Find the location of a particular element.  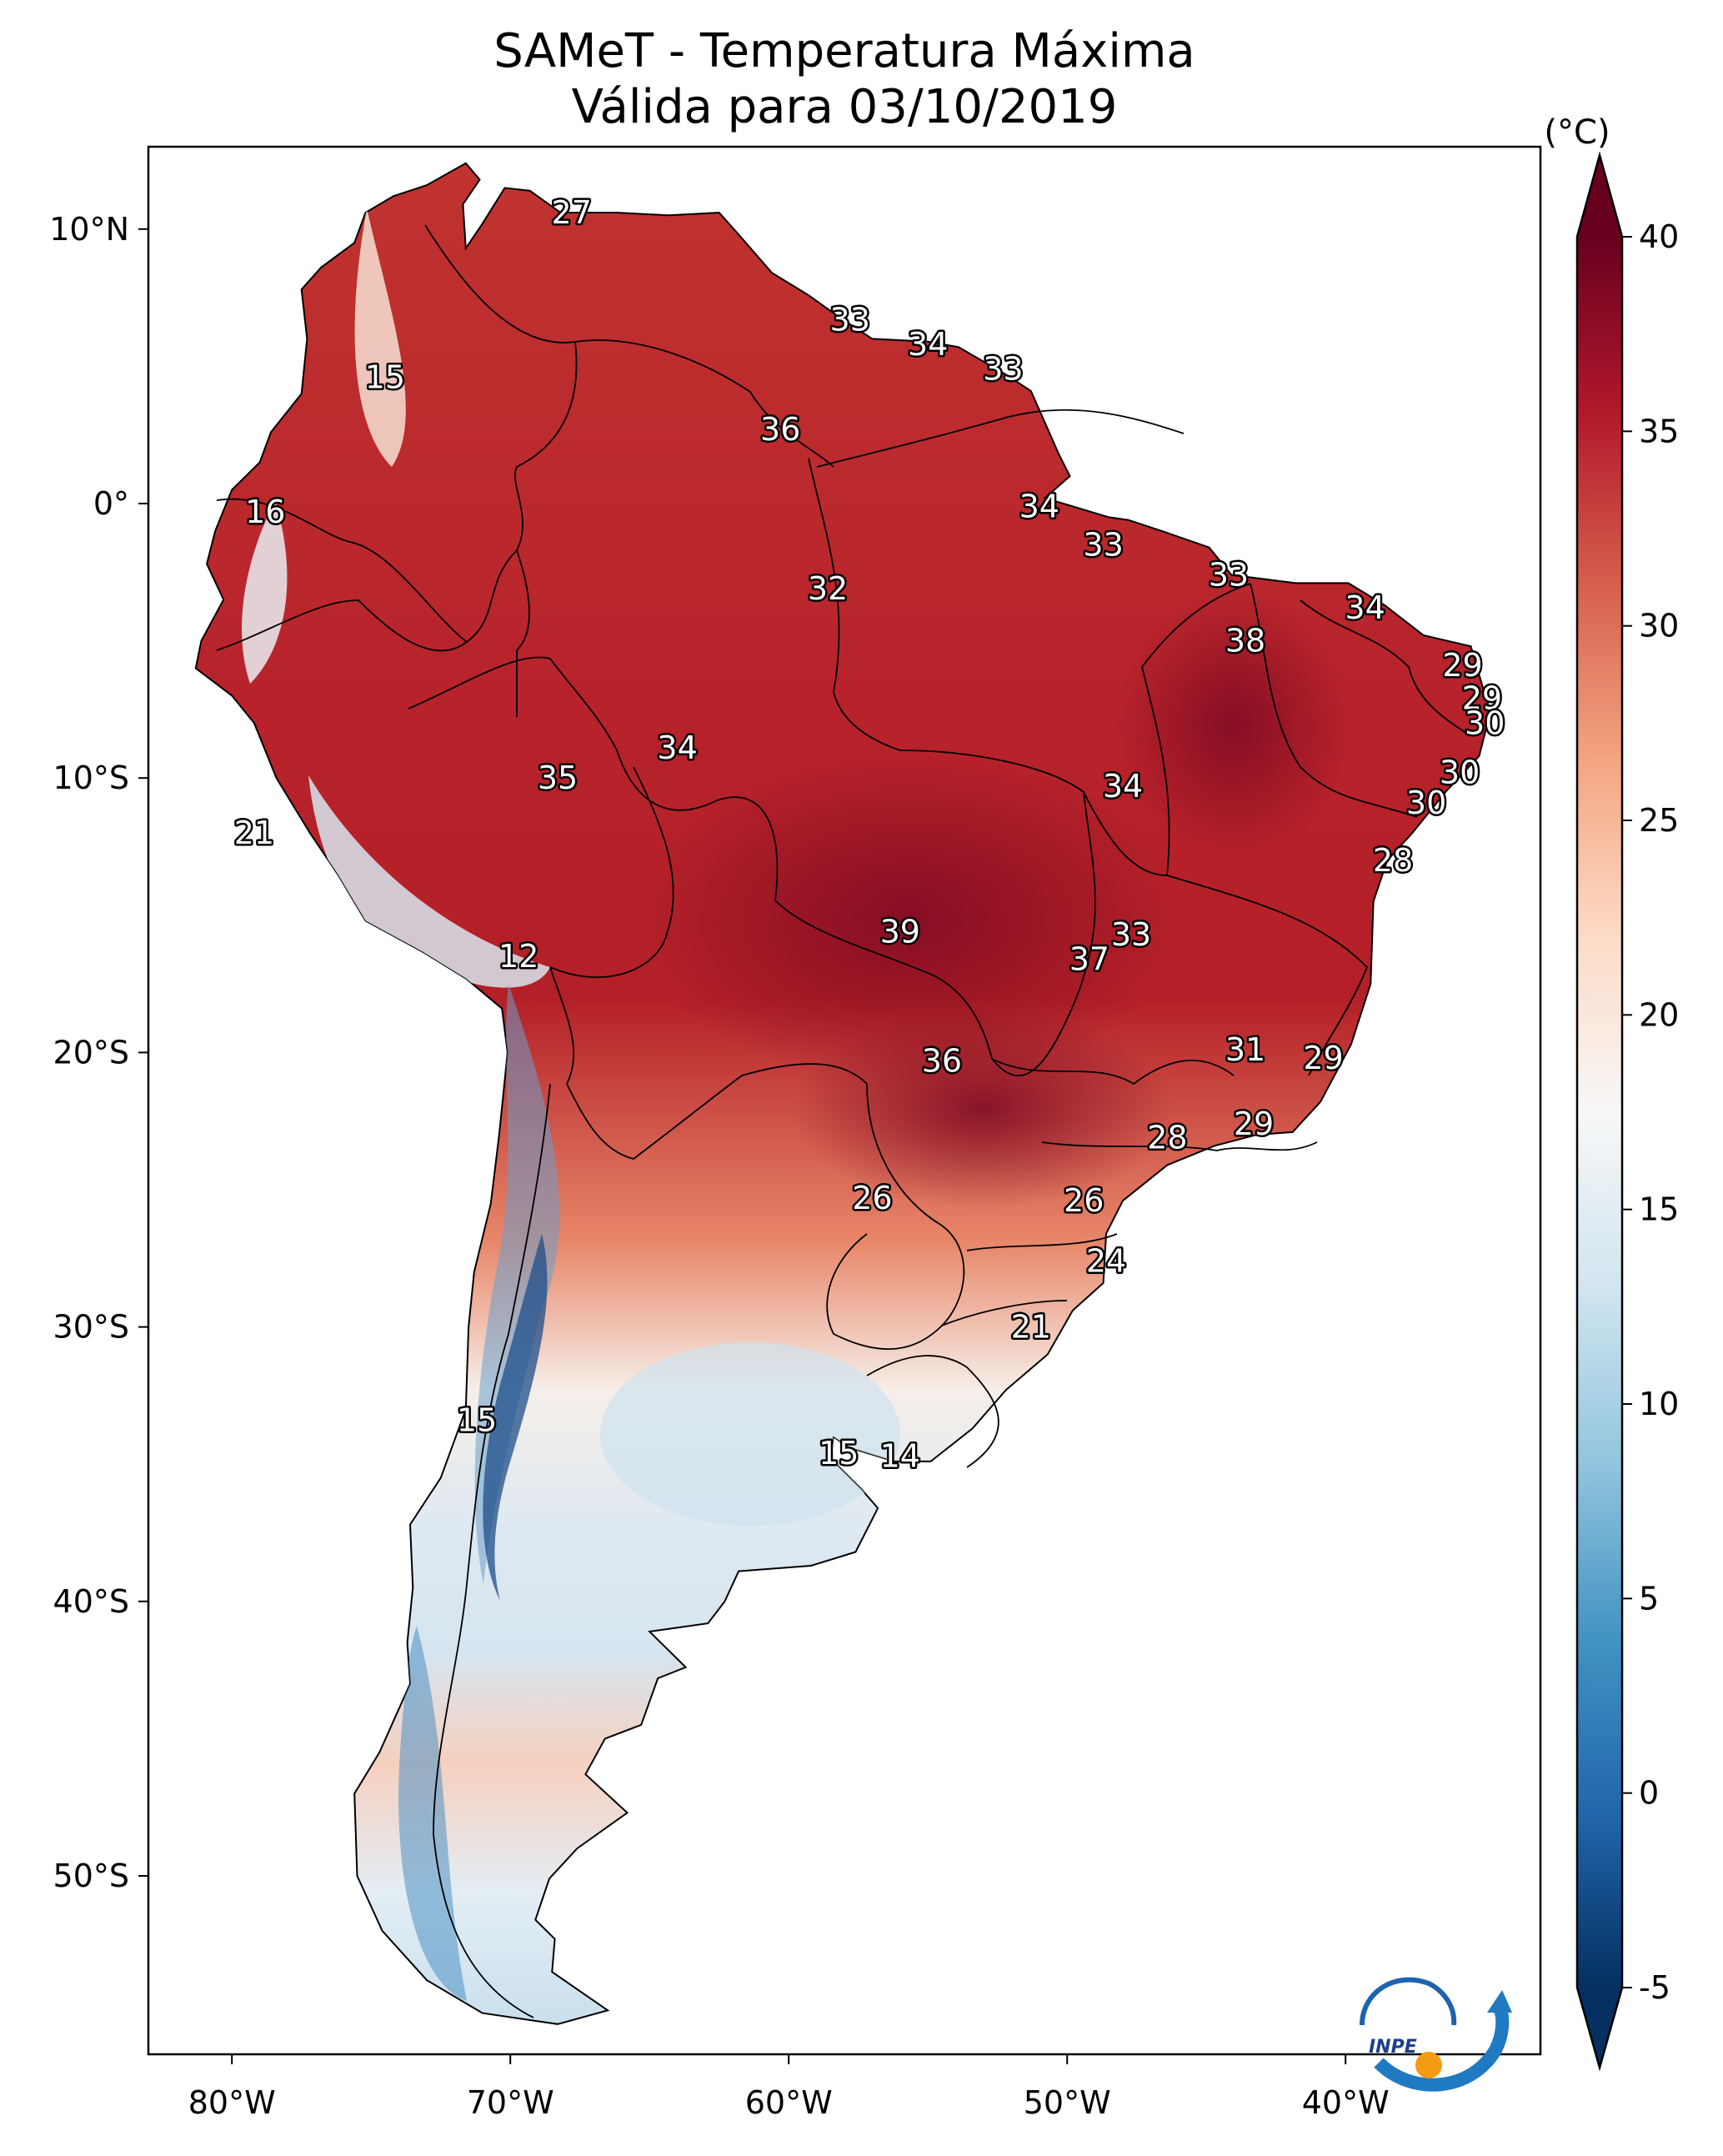

latitude-tick-label: 0° is located at coordinates (111, 503).